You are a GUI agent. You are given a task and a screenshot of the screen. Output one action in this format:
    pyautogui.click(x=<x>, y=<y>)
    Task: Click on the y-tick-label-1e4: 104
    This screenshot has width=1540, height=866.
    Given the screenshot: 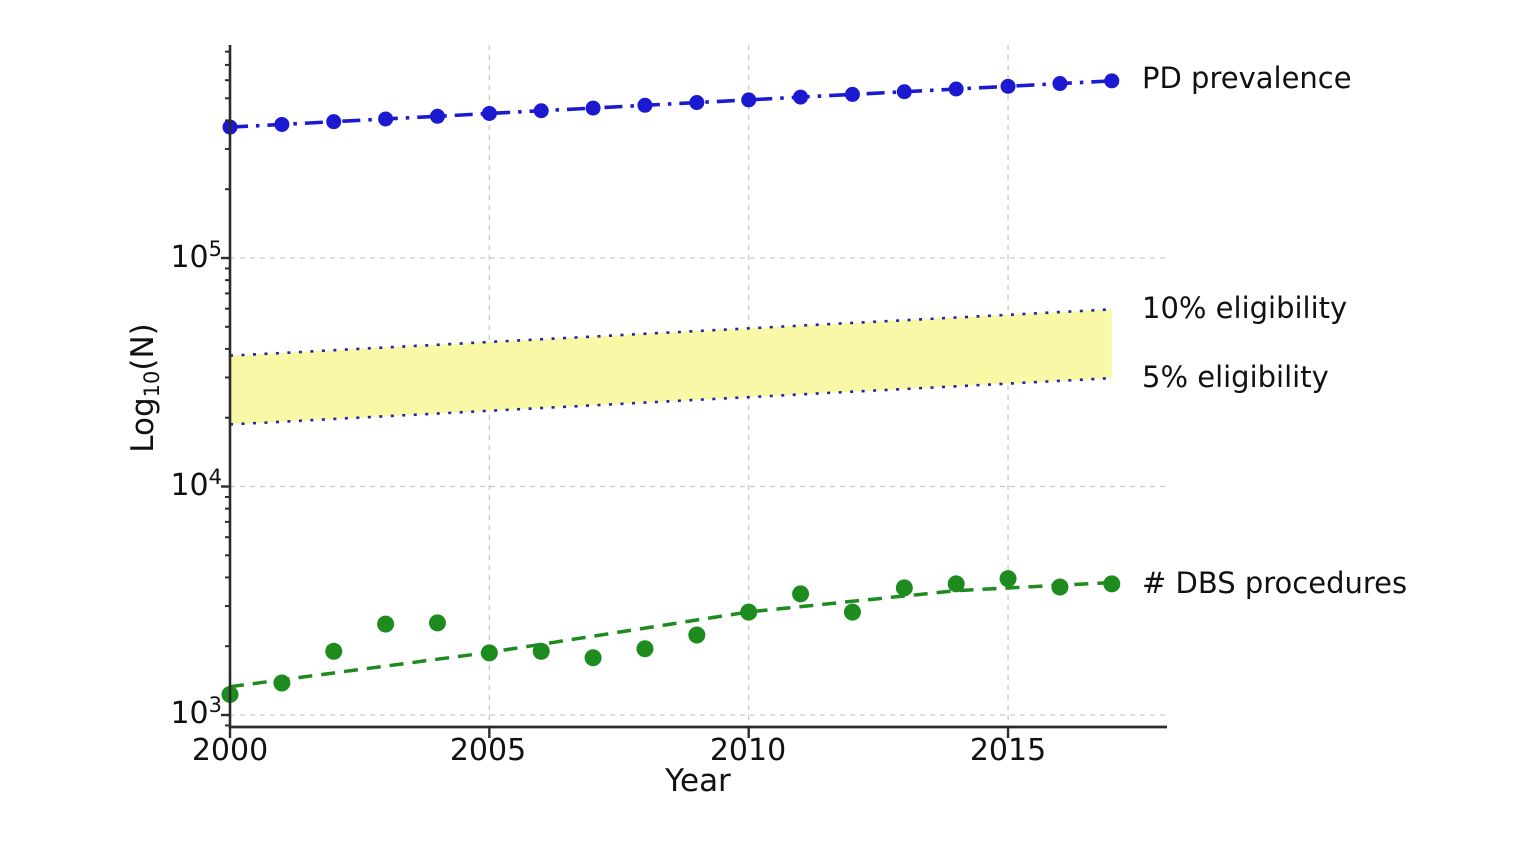 What is the action you would take?
    pyautogui.click(x=162, y=484)
    